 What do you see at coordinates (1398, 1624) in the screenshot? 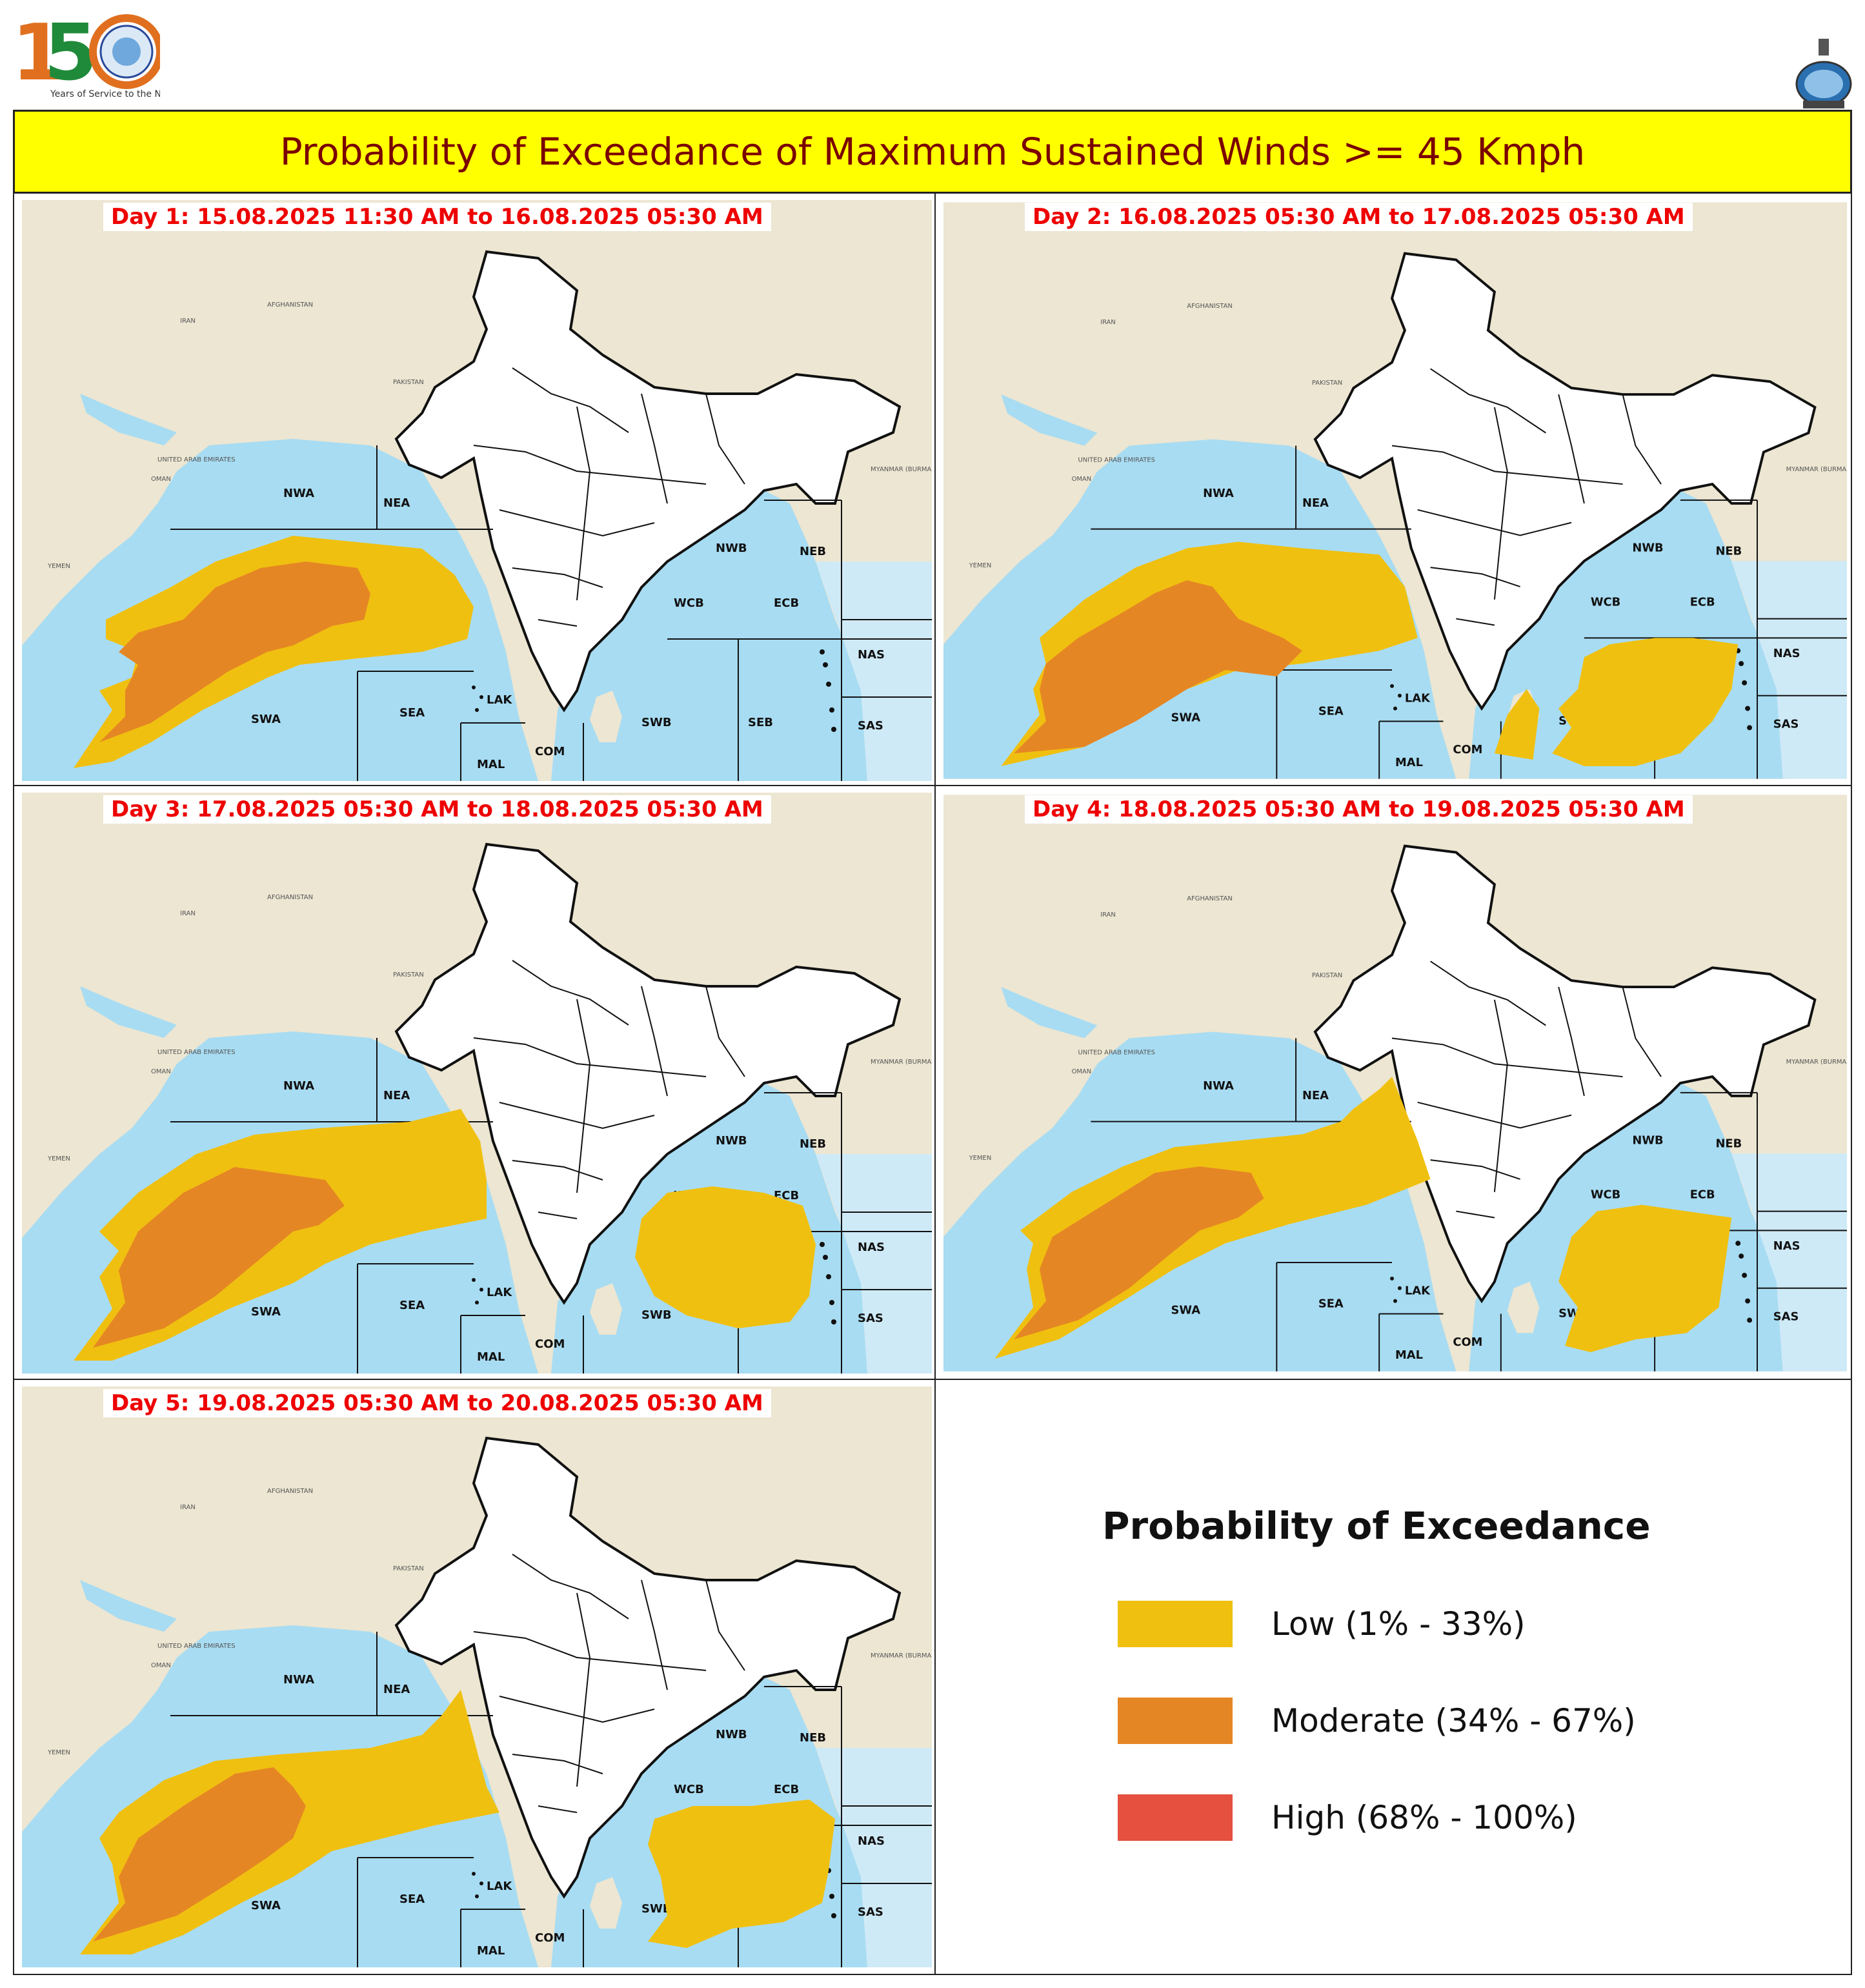
I see `legend-label-low: Low (1% - 33%)` at bounding box center [1398, 1624].